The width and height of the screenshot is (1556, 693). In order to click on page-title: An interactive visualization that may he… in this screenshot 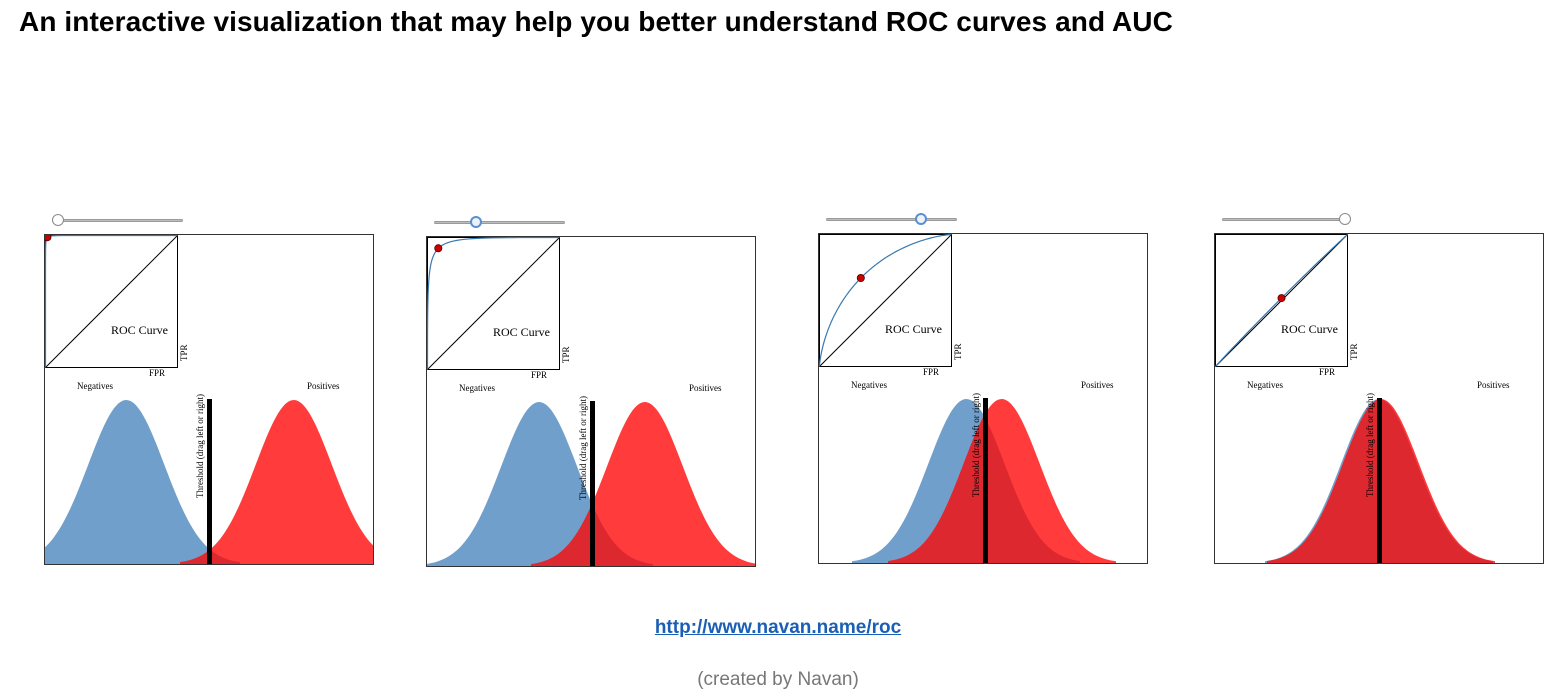, I will do `click(596, 21)`.